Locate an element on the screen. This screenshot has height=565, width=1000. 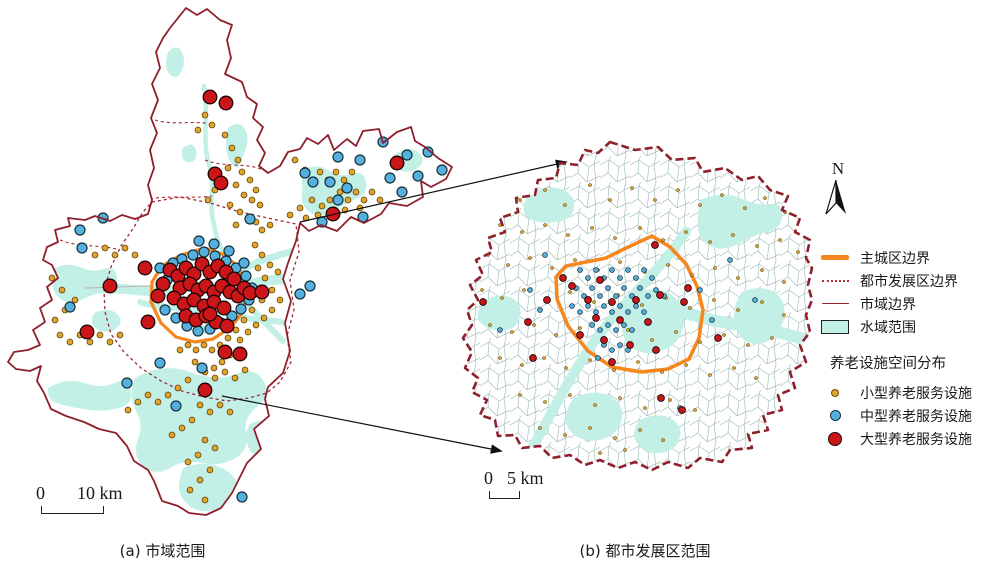
legend-item-large-facility: 大型养老服务设施 is located at coordinates (909, 438).